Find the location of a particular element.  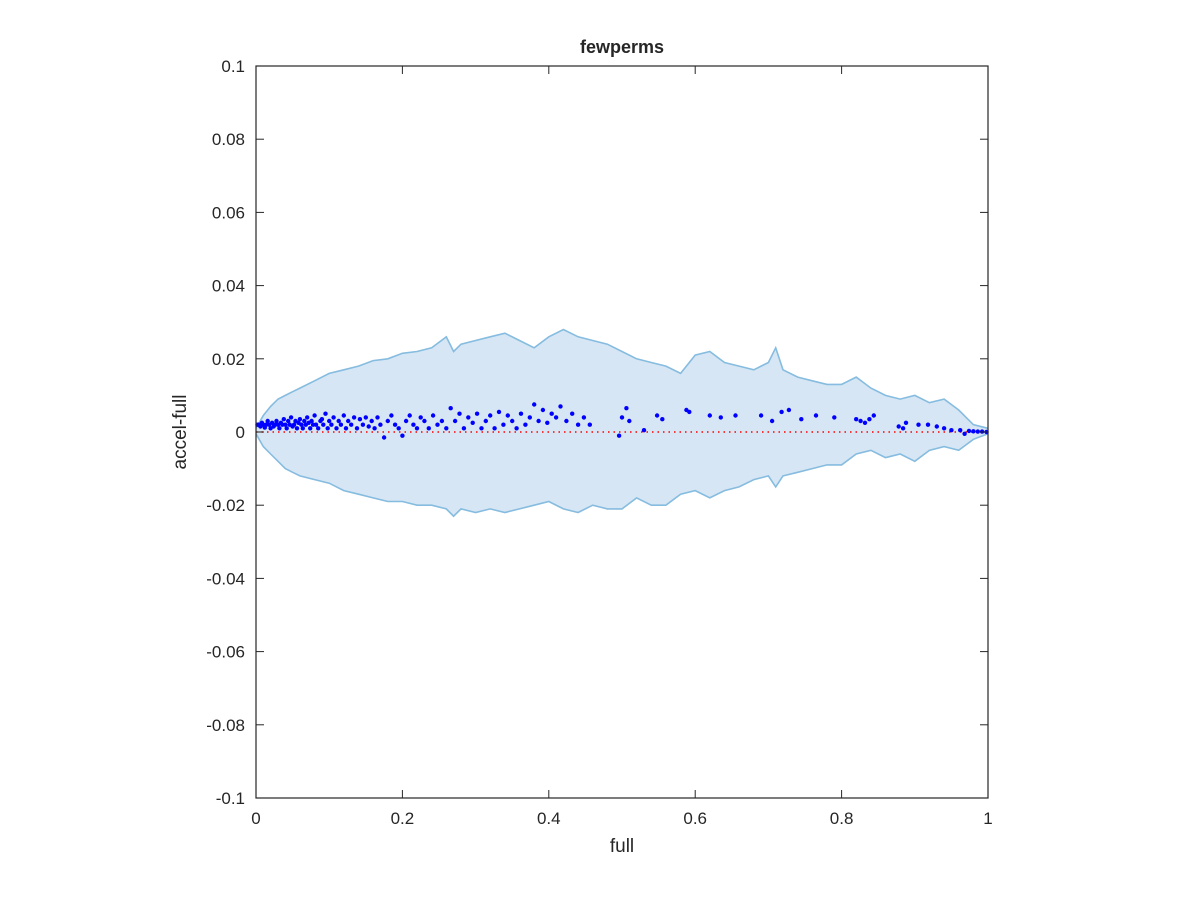

plot-area is located at coordinates (622, 423).